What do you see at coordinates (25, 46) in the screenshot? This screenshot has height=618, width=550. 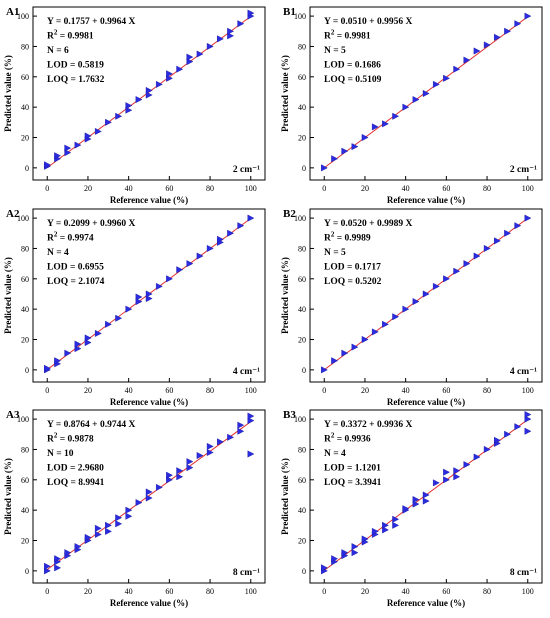 I see `y-tick-label: 80` at bounding box center [25, 46].